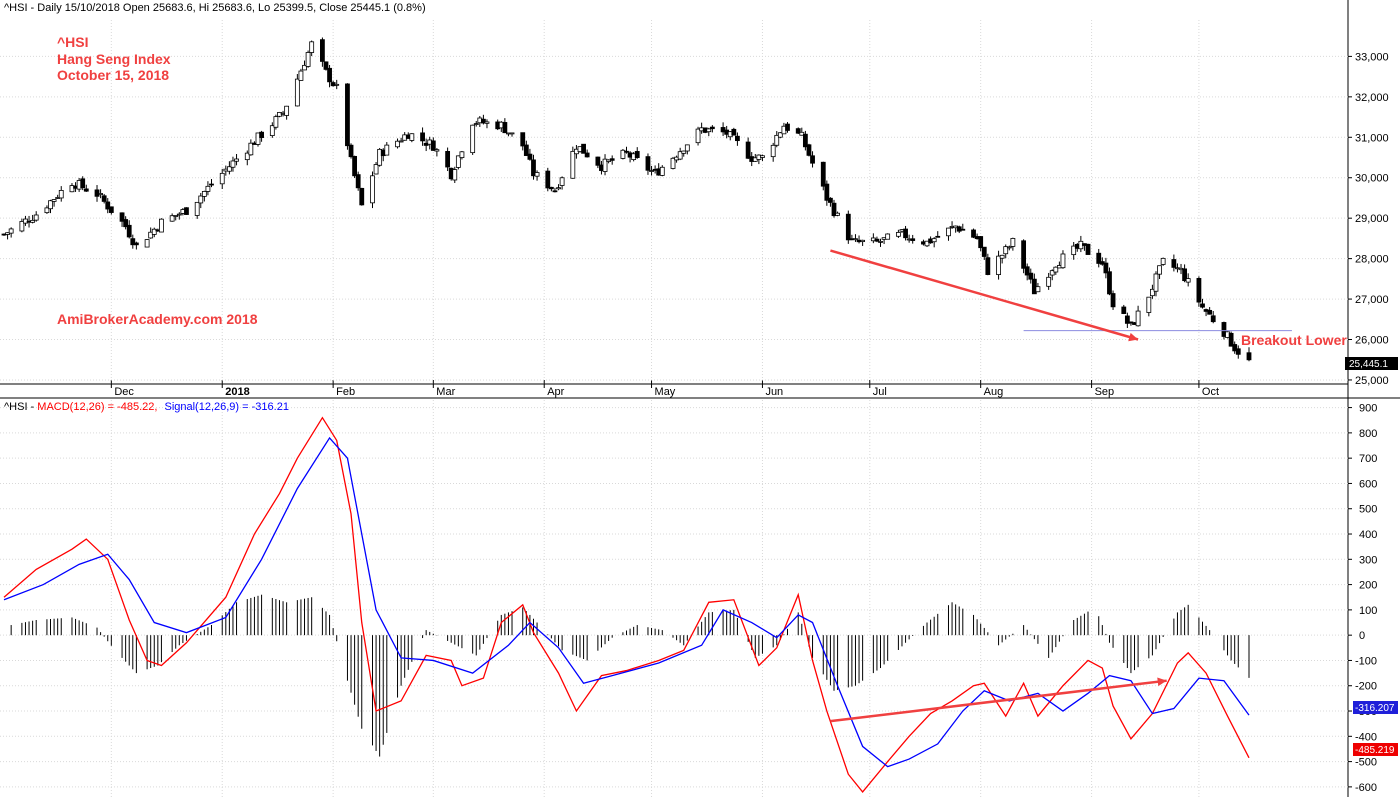 This screenshot has width=1400, height=797. I want to click on y-tick-label: 27,000, so click(1372, 300).